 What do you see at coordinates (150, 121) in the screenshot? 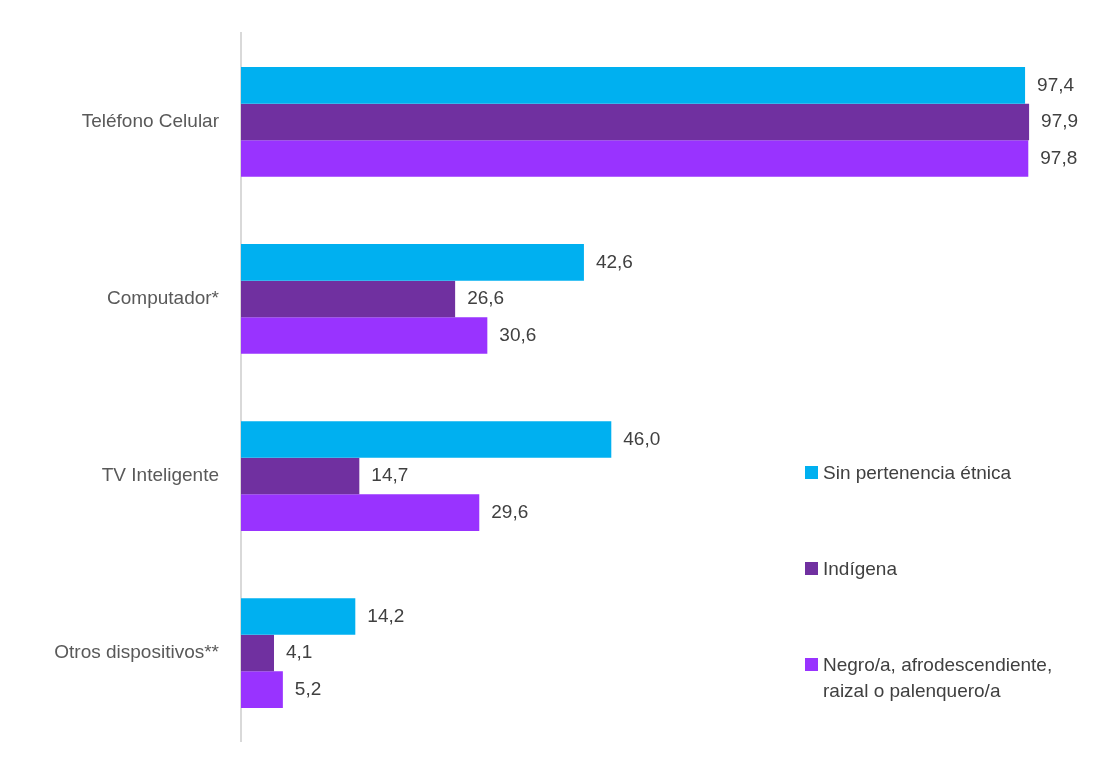
I see `y-tick-label: Teléfono Celular` at bounding box center [150, 121].